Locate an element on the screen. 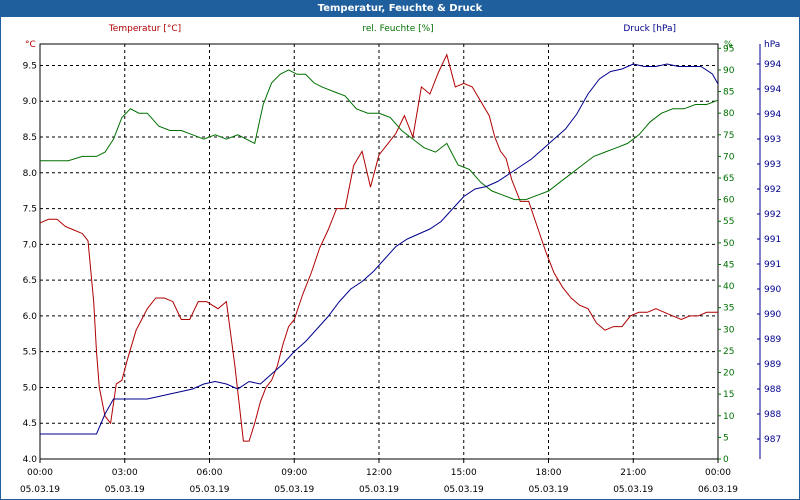  x-tick-time: 15:00 is located at coordinates (464, 473).